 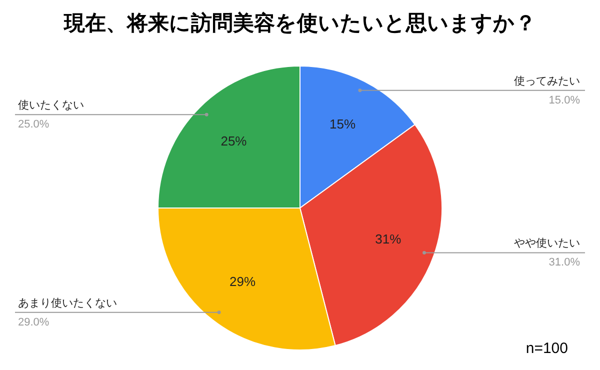 I want to click on text: 31.0%, so click(x=564, y=262).